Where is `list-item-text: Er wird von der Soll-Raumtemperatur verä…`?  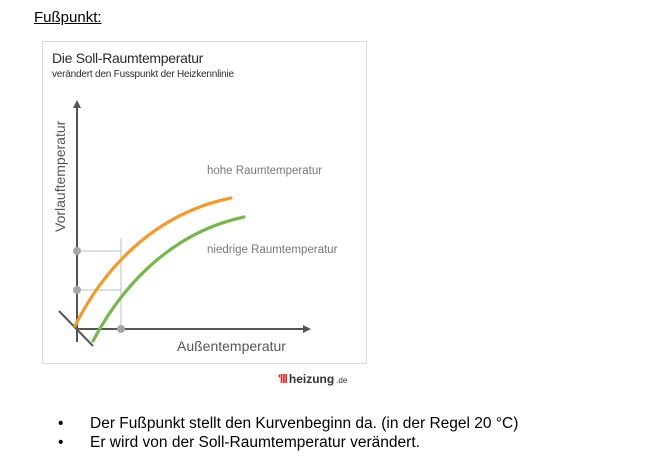
list-item-text: Er wird von der Soll-Raumtemperatur verä… is located at coordinates (255, 442).